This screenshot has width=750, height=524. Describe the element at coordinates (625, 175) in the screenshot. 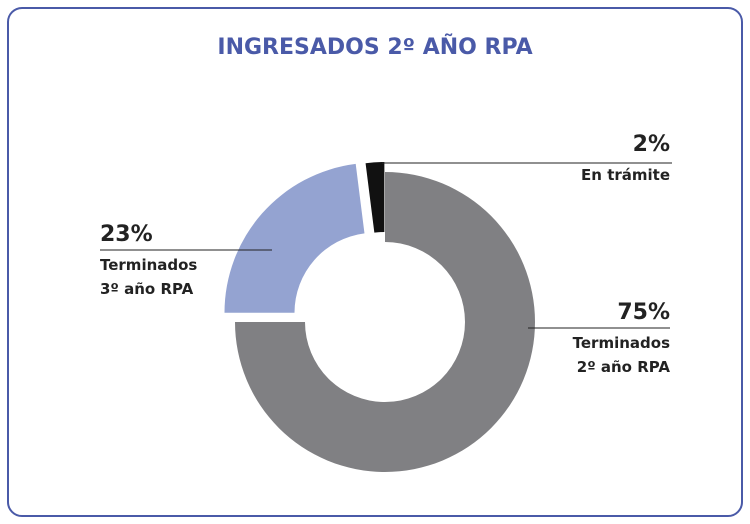

I see `category-label: En trámite` at that location.